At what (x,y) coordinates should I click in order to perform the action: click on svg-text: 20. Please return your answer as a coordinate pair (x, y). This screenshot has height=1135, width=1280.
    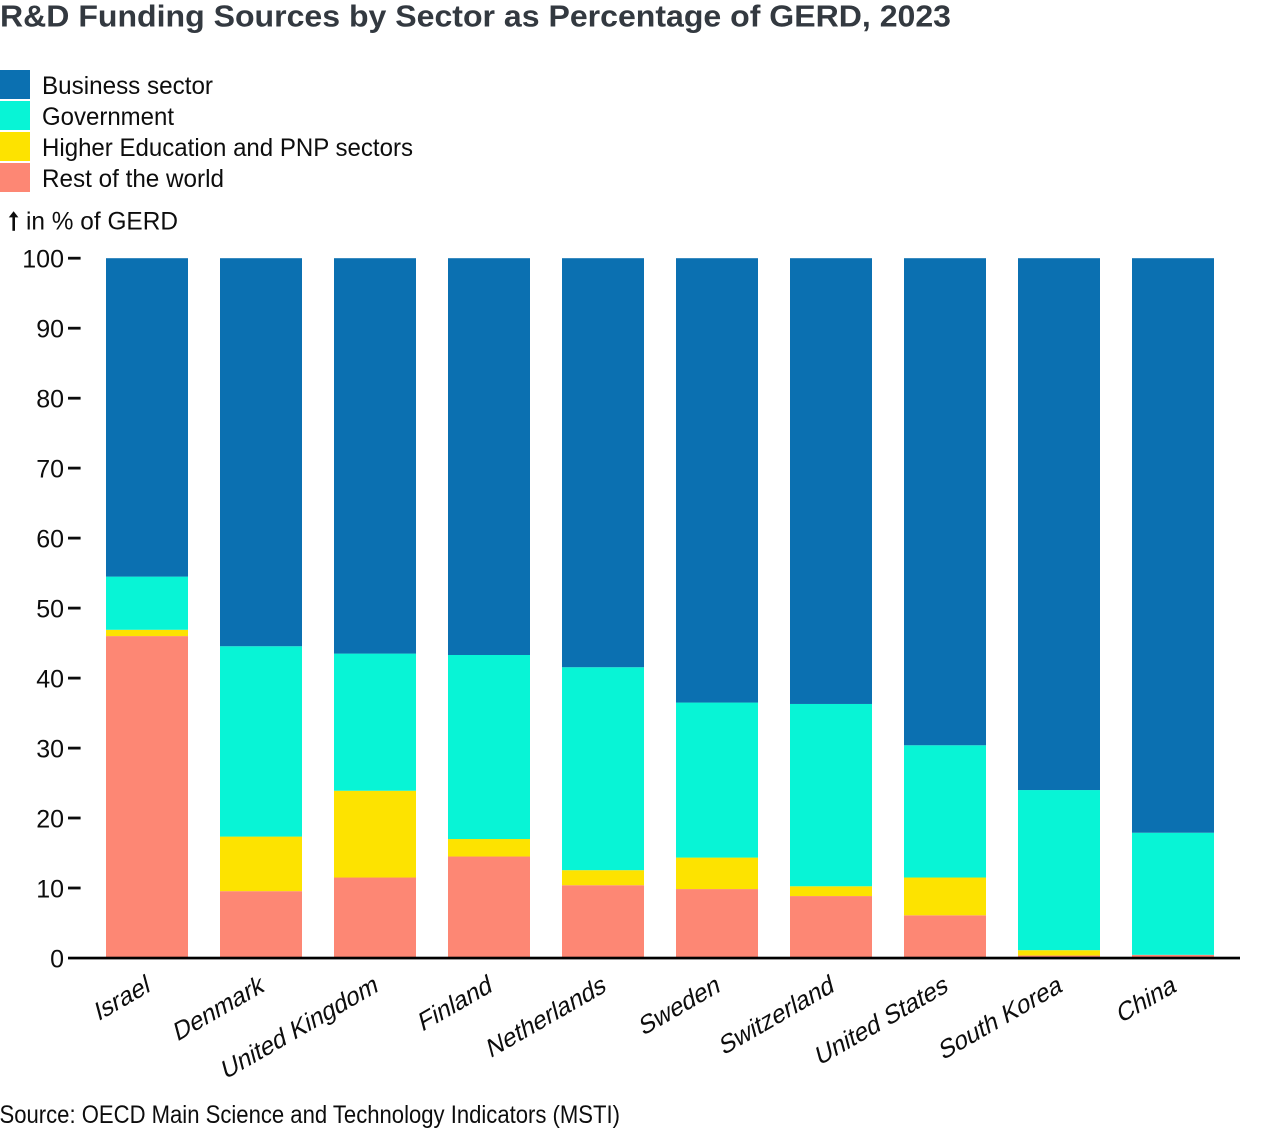
    Looking at the image, I should click on (50, 819).